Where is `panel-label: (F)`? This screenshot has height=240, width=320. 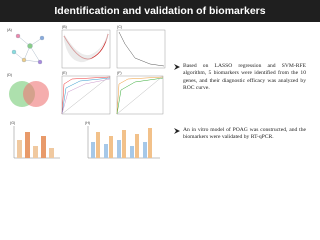
panel-label: (F) is located at coordinates (119, 73).